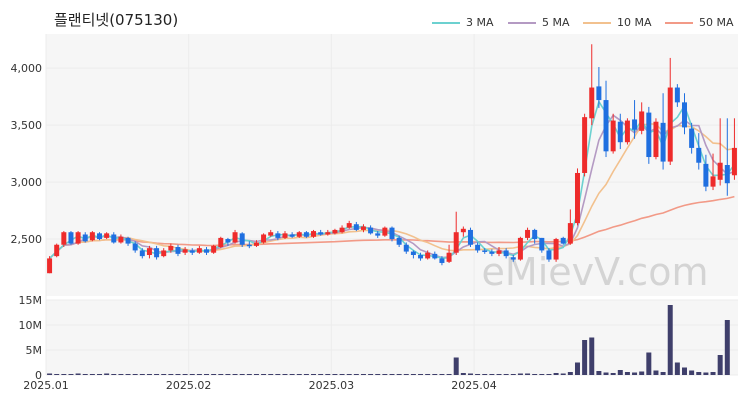 Image resolution: width=750 pixels, height=400 pixels. What do you see at coordinates (595, 272) in the screenshot?
I see `watermark-text: eMievV.com` at bounding box center [595, 272].